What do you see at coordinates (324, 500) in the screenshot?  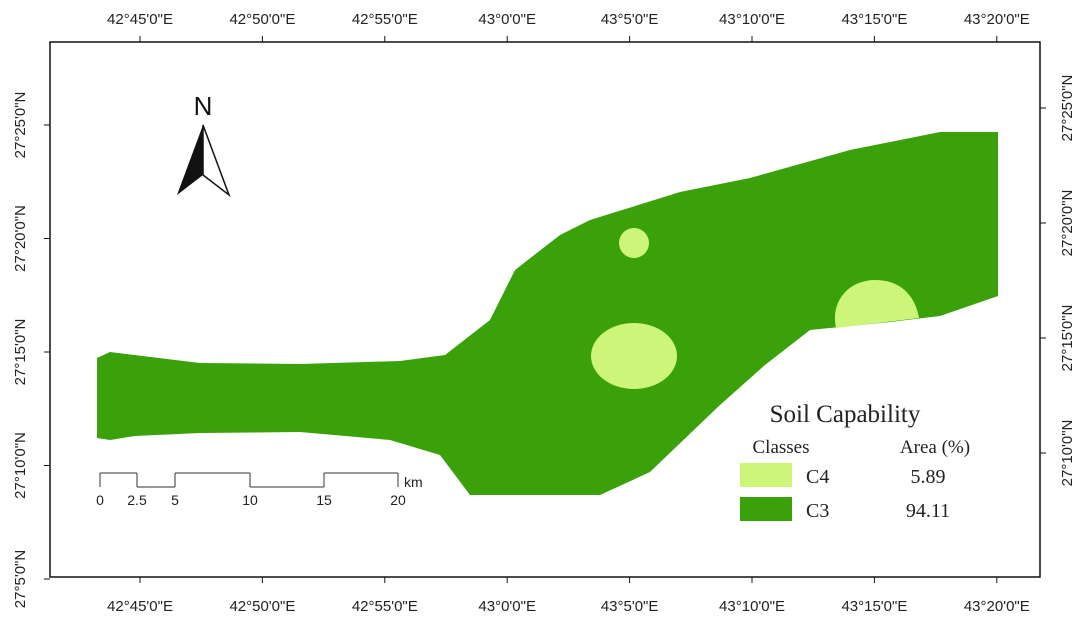 I see `scale-label: 15` at bounding box center [324, 500].